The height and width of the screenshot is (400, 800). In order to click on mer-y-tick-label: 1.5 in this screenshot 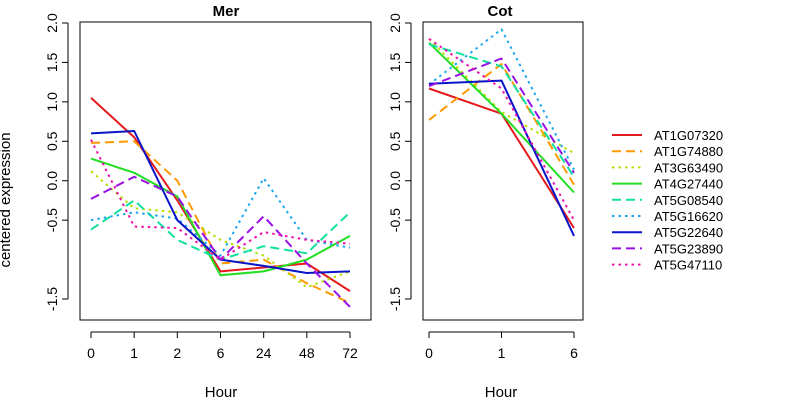, I will do `click(52, 62)`.